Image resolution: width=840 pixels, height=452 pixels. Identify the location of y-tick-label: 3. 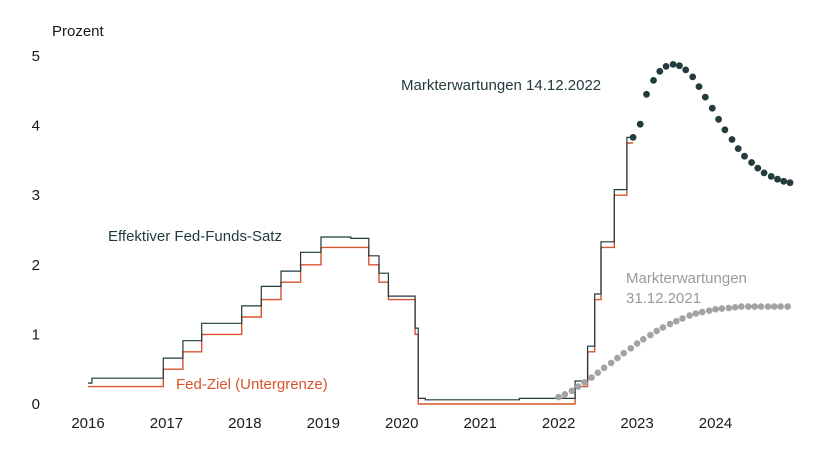
(36, 195).